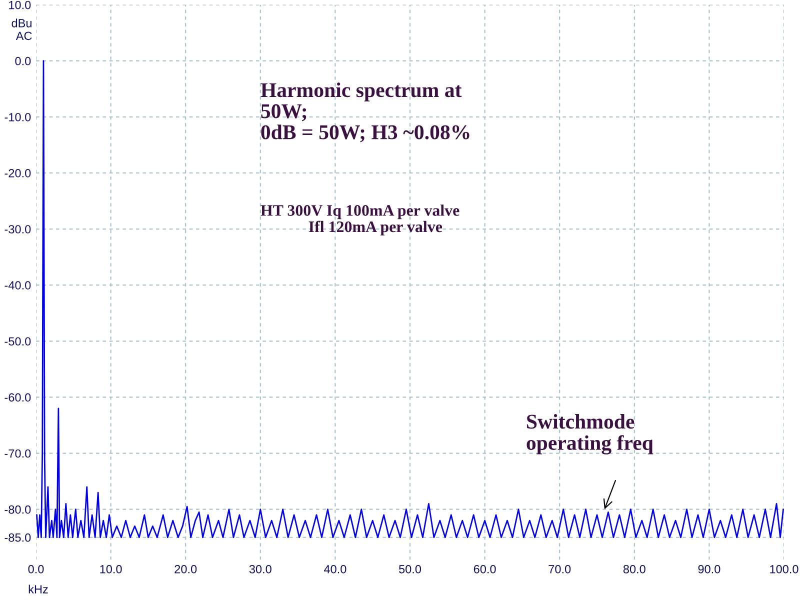 This screenshot has width=800, height=600. Describe the element at coordinates (17, 453) in the screenshot. I see `y-tick-label: -70.0` at that location.